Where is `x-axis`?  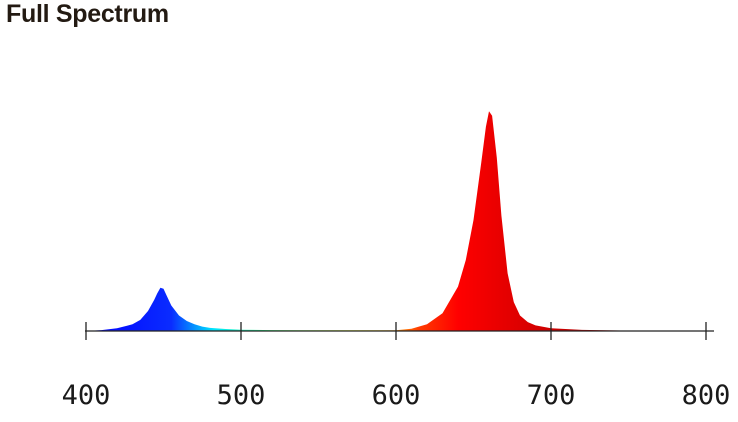
x-axis is located at coordinates (399, 331).